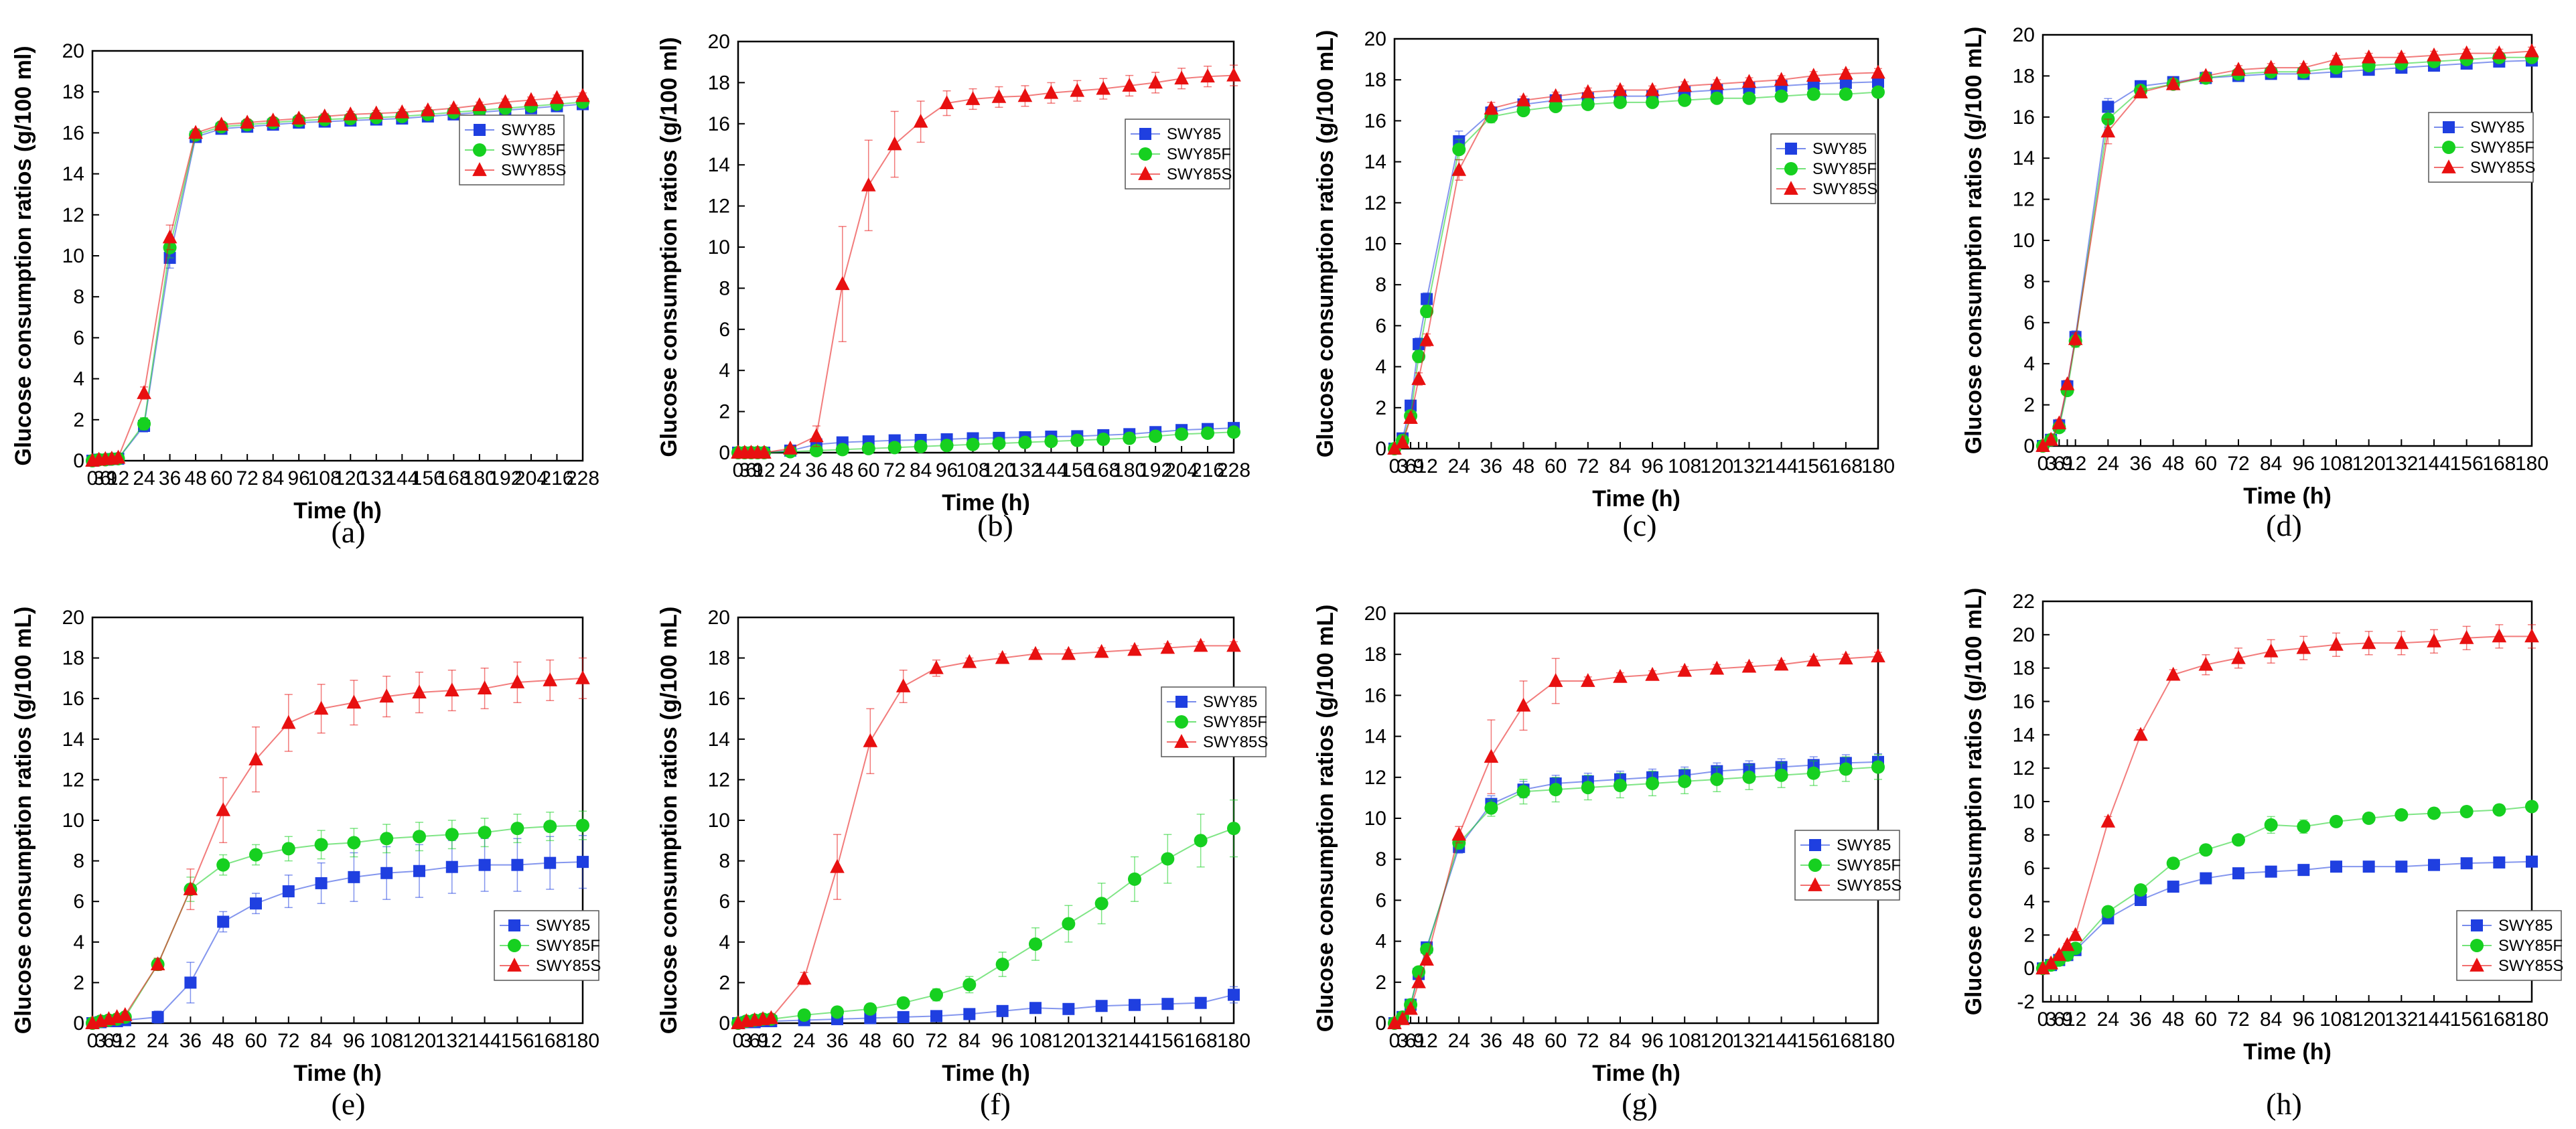 The width and height of the screenshot is (2576, 1129). I want to click on x-tick-label: 24, so click(804, 1041).